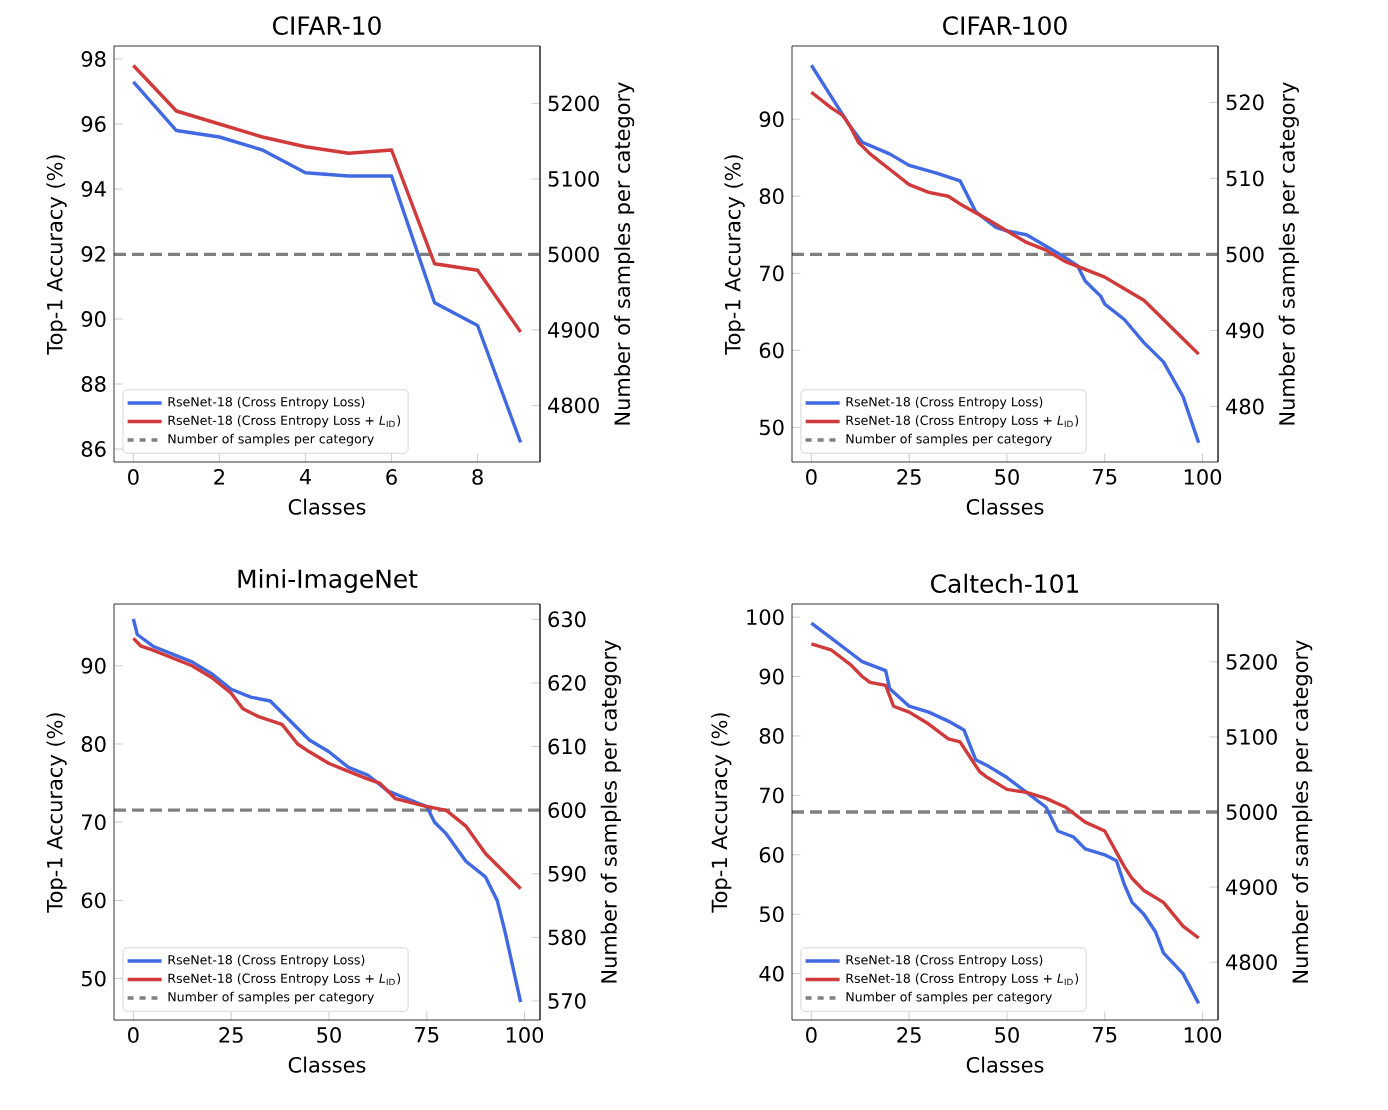 The height and width of the screenshot is (1110, 1388). Describe the element at coordinates (1245, 178) in the screenshot. I see `y2-tick-label: 510` at that location.